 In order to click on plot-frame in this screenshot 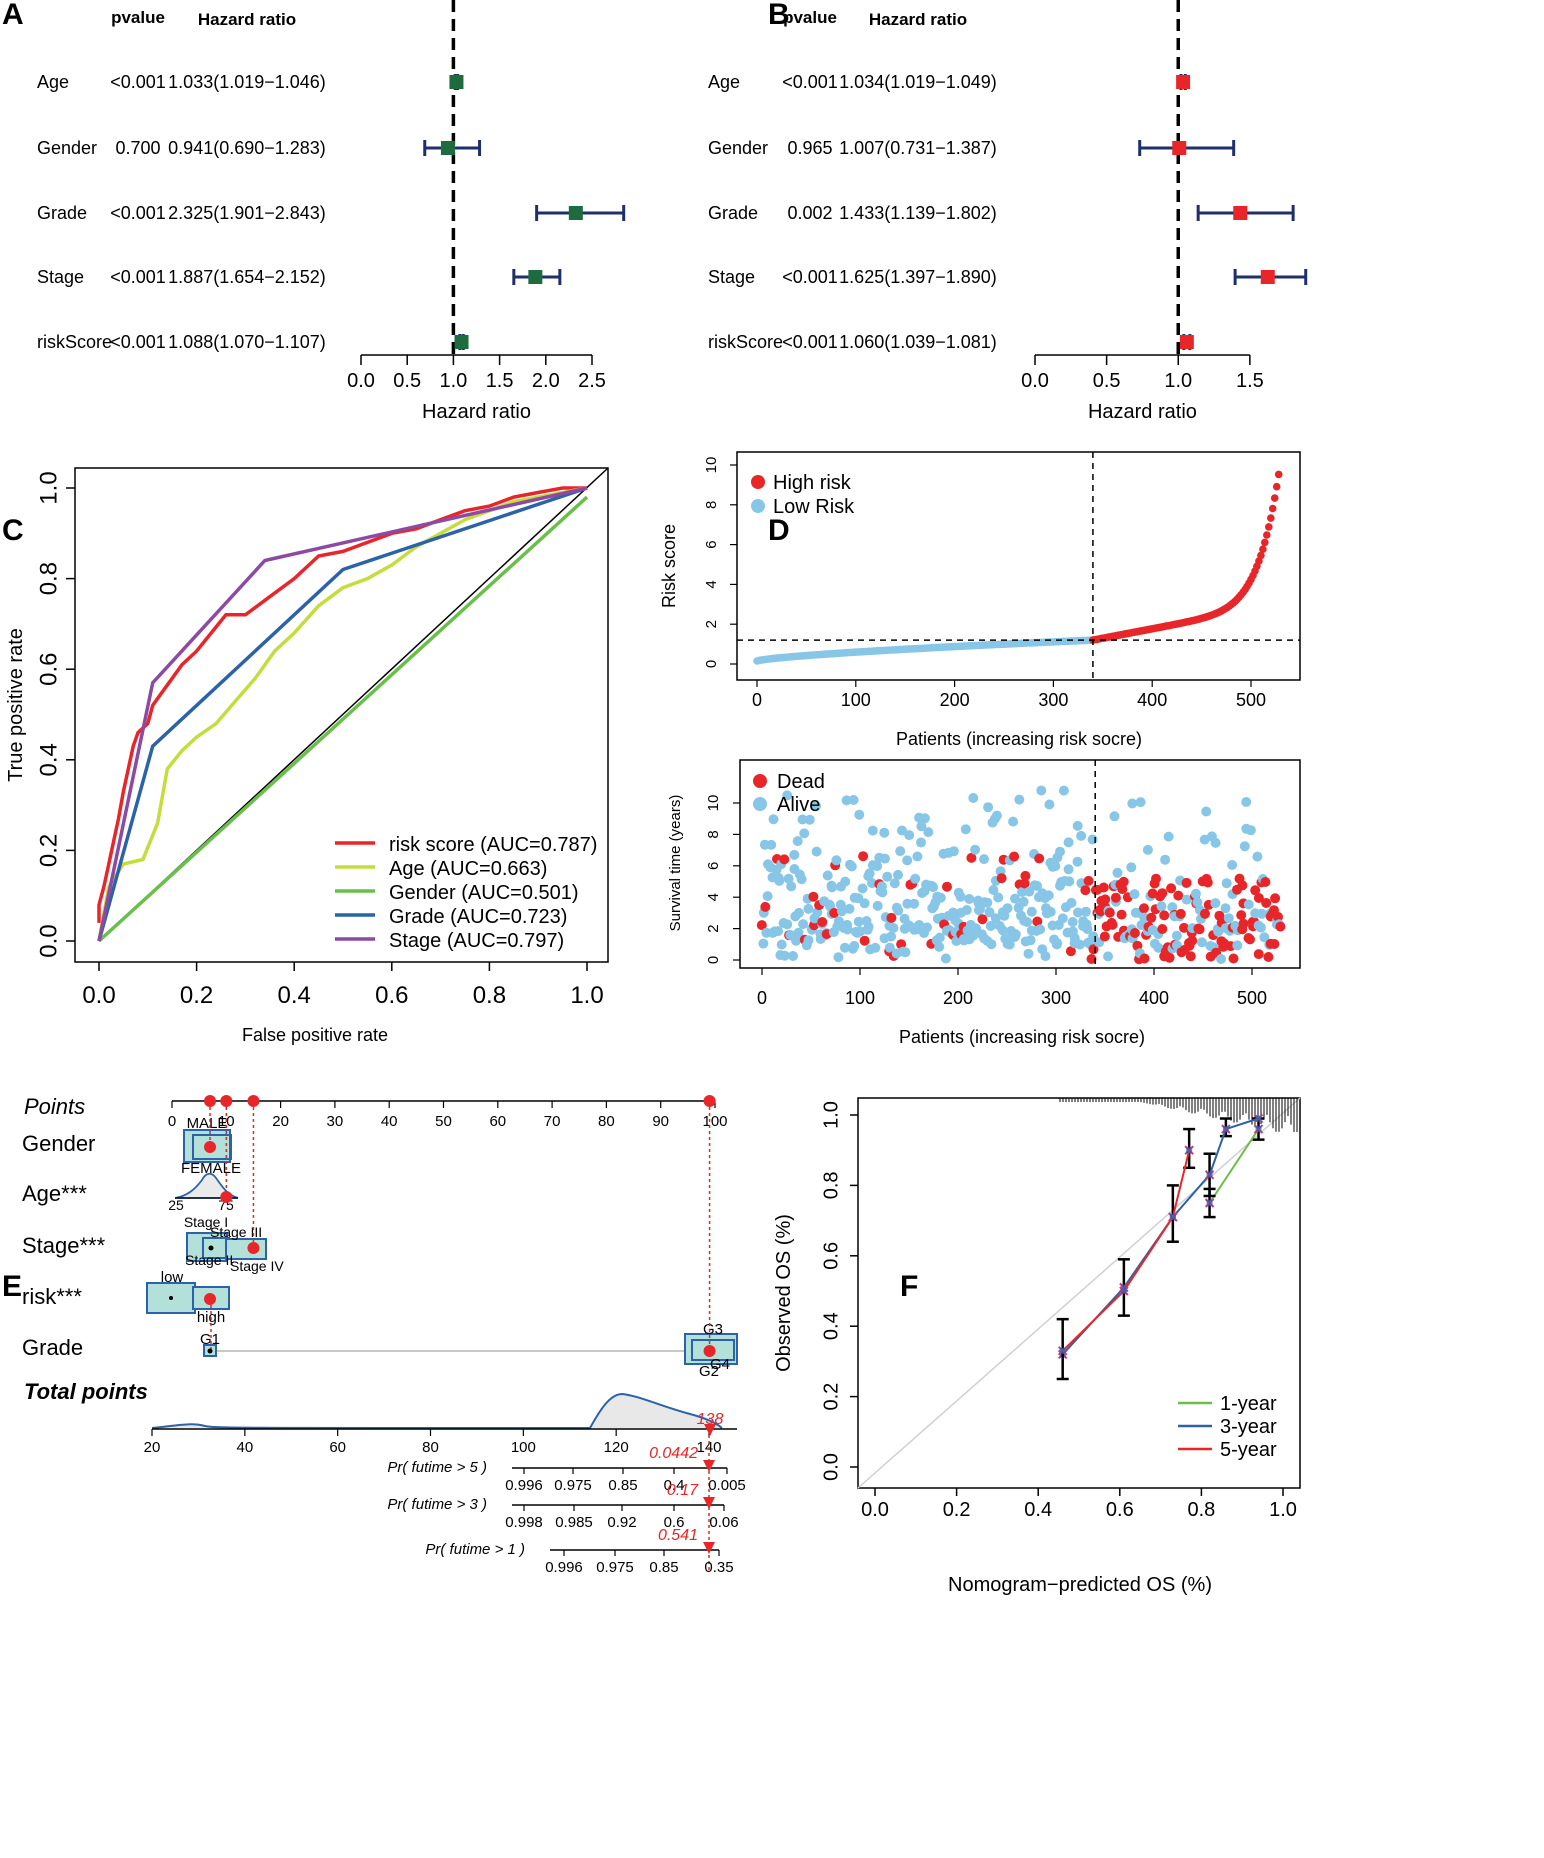, I will do `click(1018, 566)`.